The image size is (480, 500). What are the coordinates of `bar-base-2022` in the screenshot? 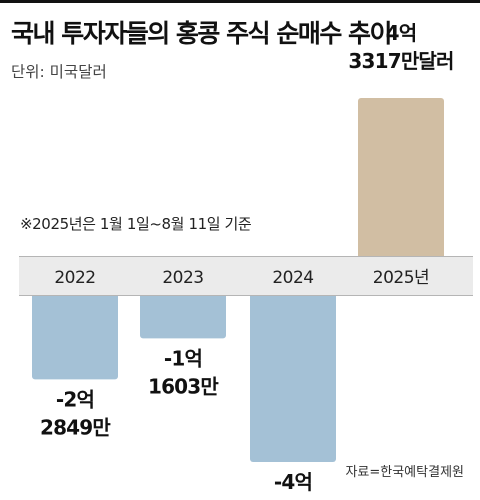 It's located at (75, 298).